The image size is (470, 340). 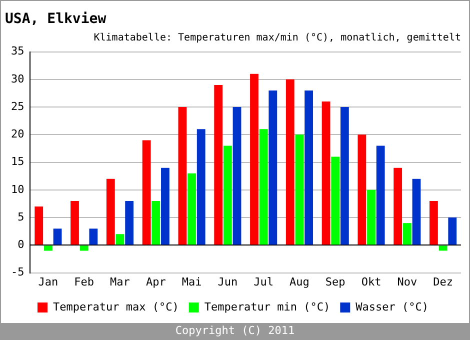 I want to click on y-tick-label: 10, so click(x=17, y=189).